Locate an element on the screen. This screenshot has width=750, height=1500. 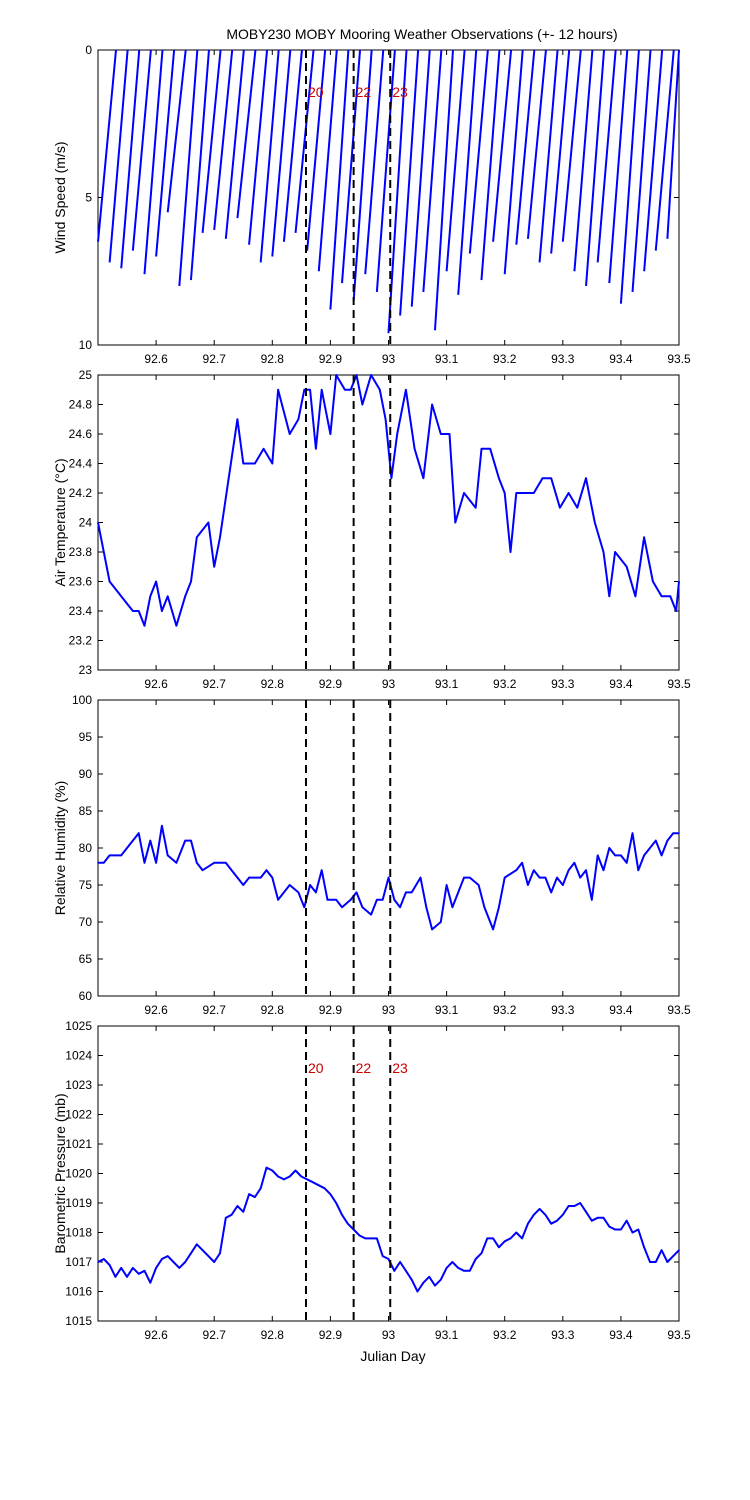
y-tick-label: 1018 is located at coordinates (78, 1233).